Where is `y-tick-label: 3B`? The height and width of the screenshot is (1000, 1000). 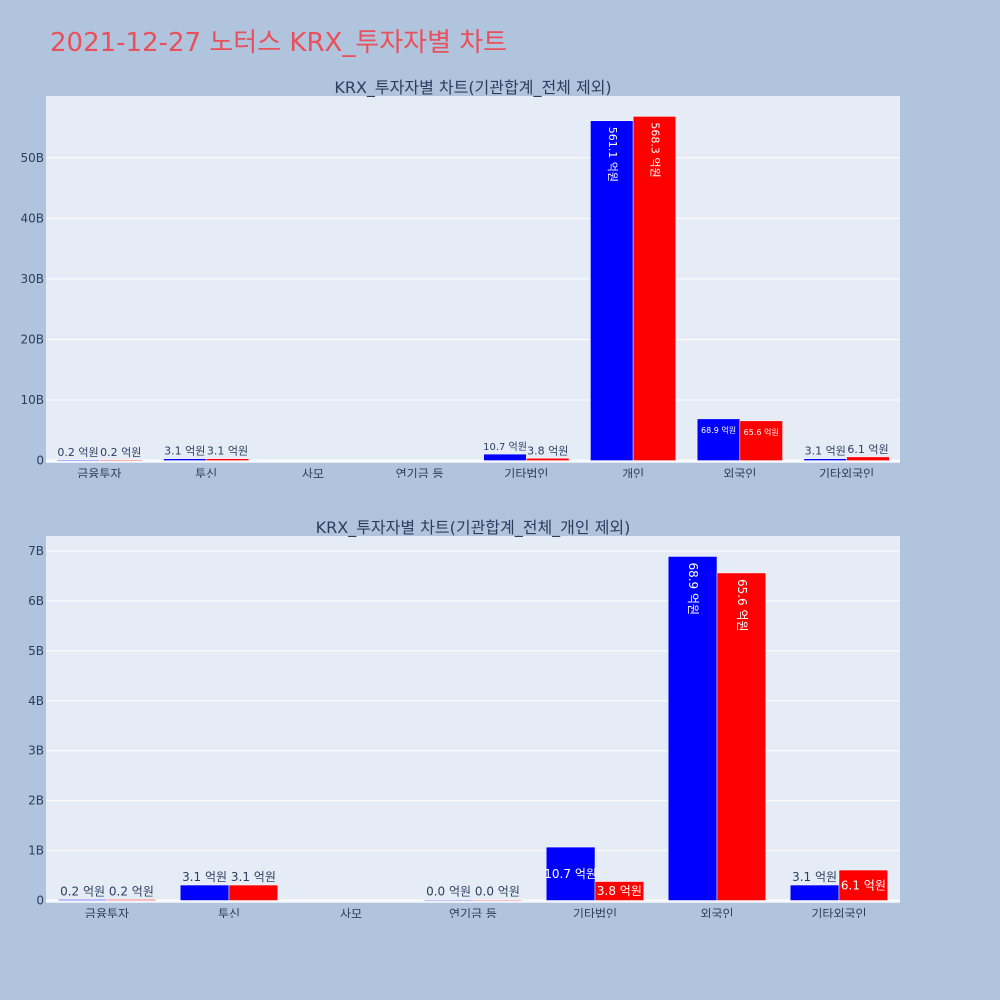 y-tick-label: 3B is located at coordinates (36, 751).